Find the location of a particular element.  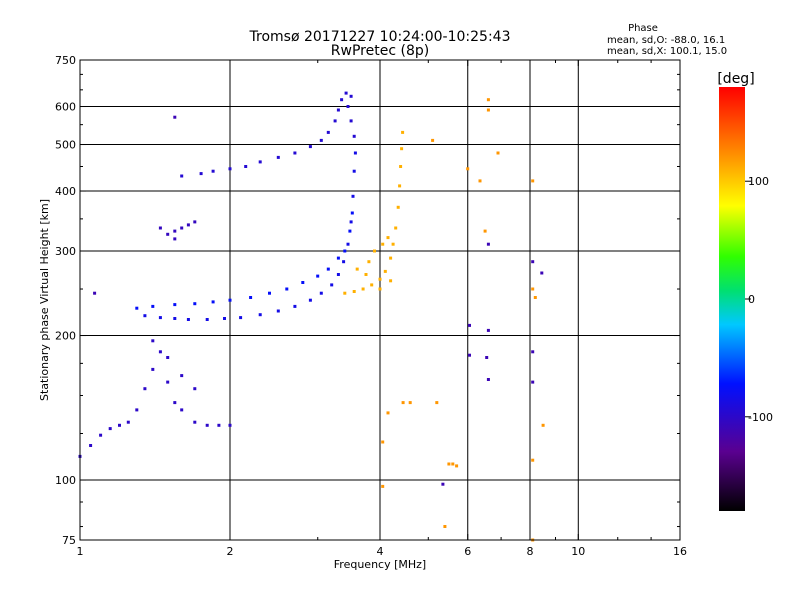

y-tick-label: 200 is located at coordinates (65, 336).